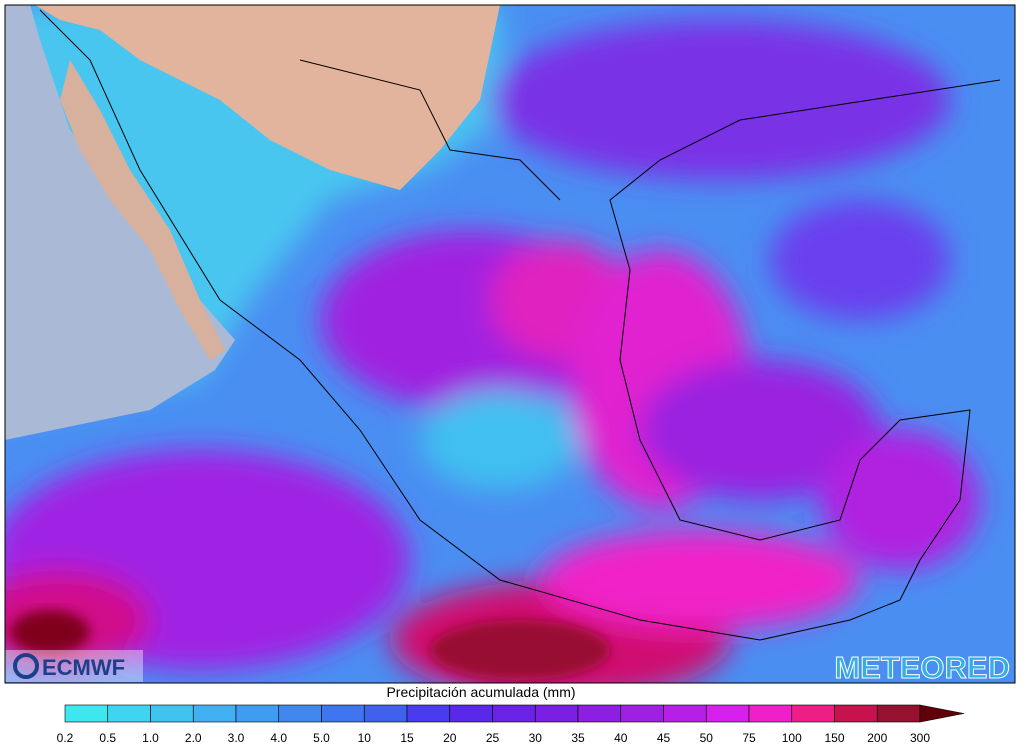 The height and width of the screenshot is (751, 1024). What do you see at coordinates (834, 738) in the screenshot?
I see `legend-label: 150` at bounding box center [834, 738].